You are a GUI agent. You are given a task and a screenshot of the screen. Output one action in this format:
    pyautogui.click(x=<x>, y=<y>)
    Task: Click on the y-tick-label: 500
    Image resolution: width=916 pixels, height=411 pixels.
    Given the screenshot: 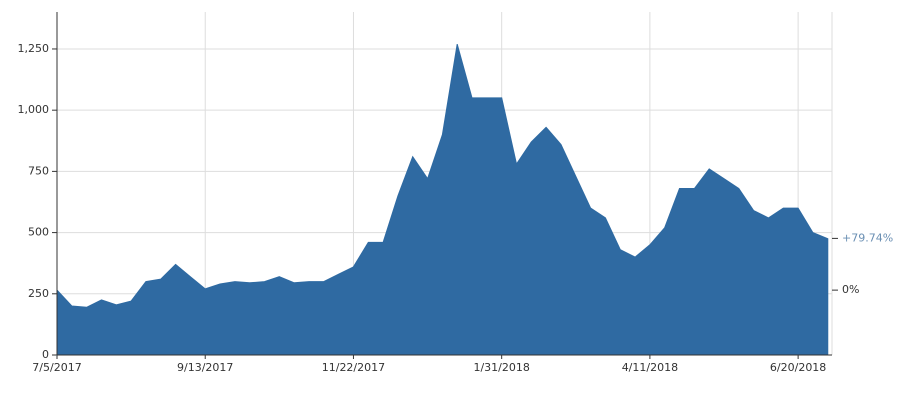 What is the action you would take?
    pyautogui.click(x=38, y=232)
    